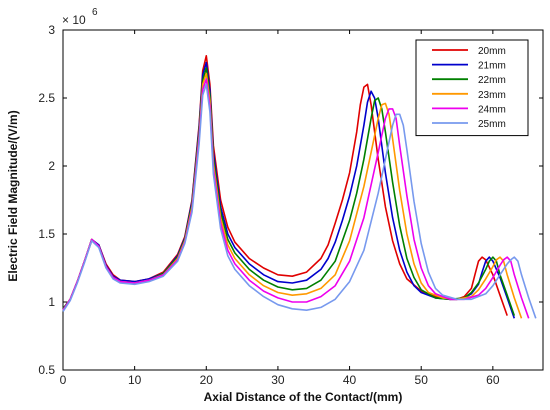 The height and width of the screenshot is (410, 550). What do you see at coordinates (13, 195) in the screenshot?
I see `y-axis-label: Electric Field Magnitude/(V/m)` at bounding box center [13, 195].